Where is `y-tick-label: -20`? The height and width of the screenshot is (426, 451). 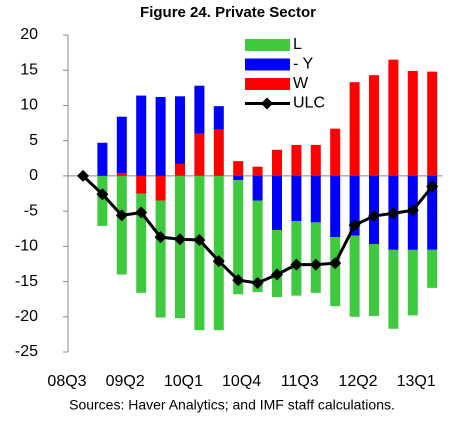
y-tick-label: -20 is located at coordinates (26, 316).